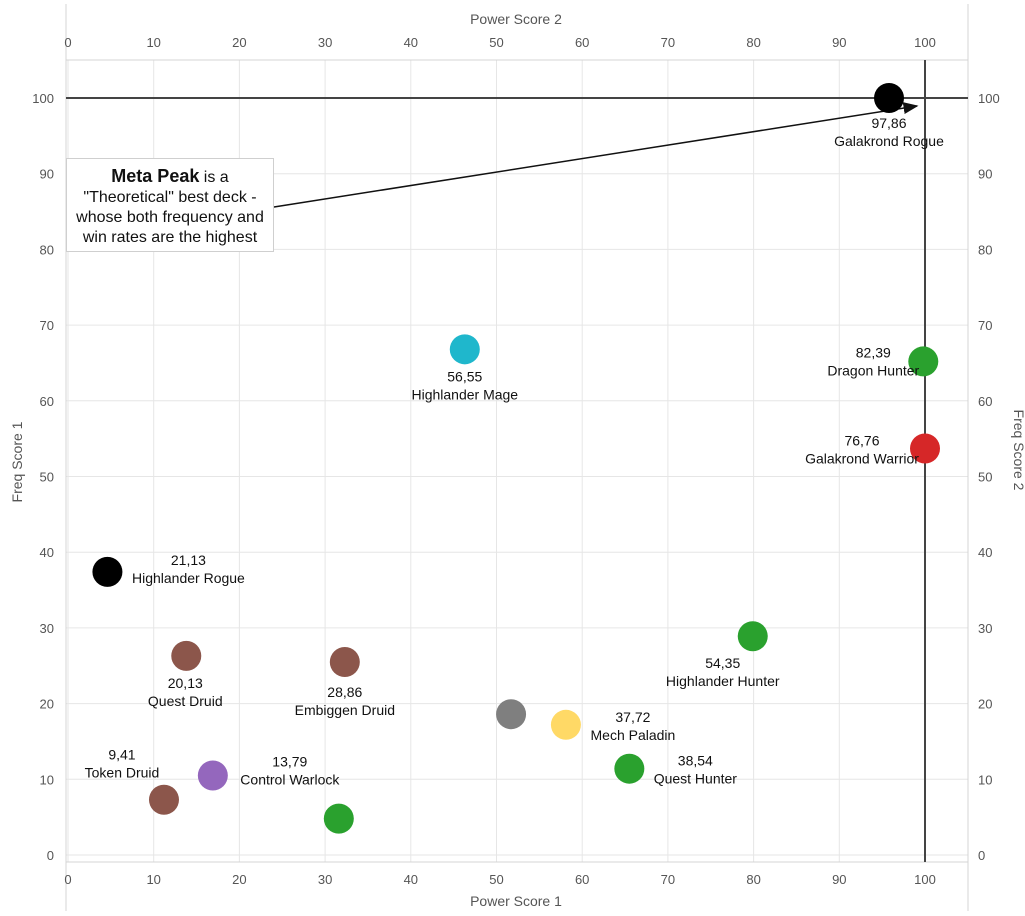  Describe the element at coordinates (325, 879) in the screenshot. I see `x-tick-label-bottom: 30` at that location.